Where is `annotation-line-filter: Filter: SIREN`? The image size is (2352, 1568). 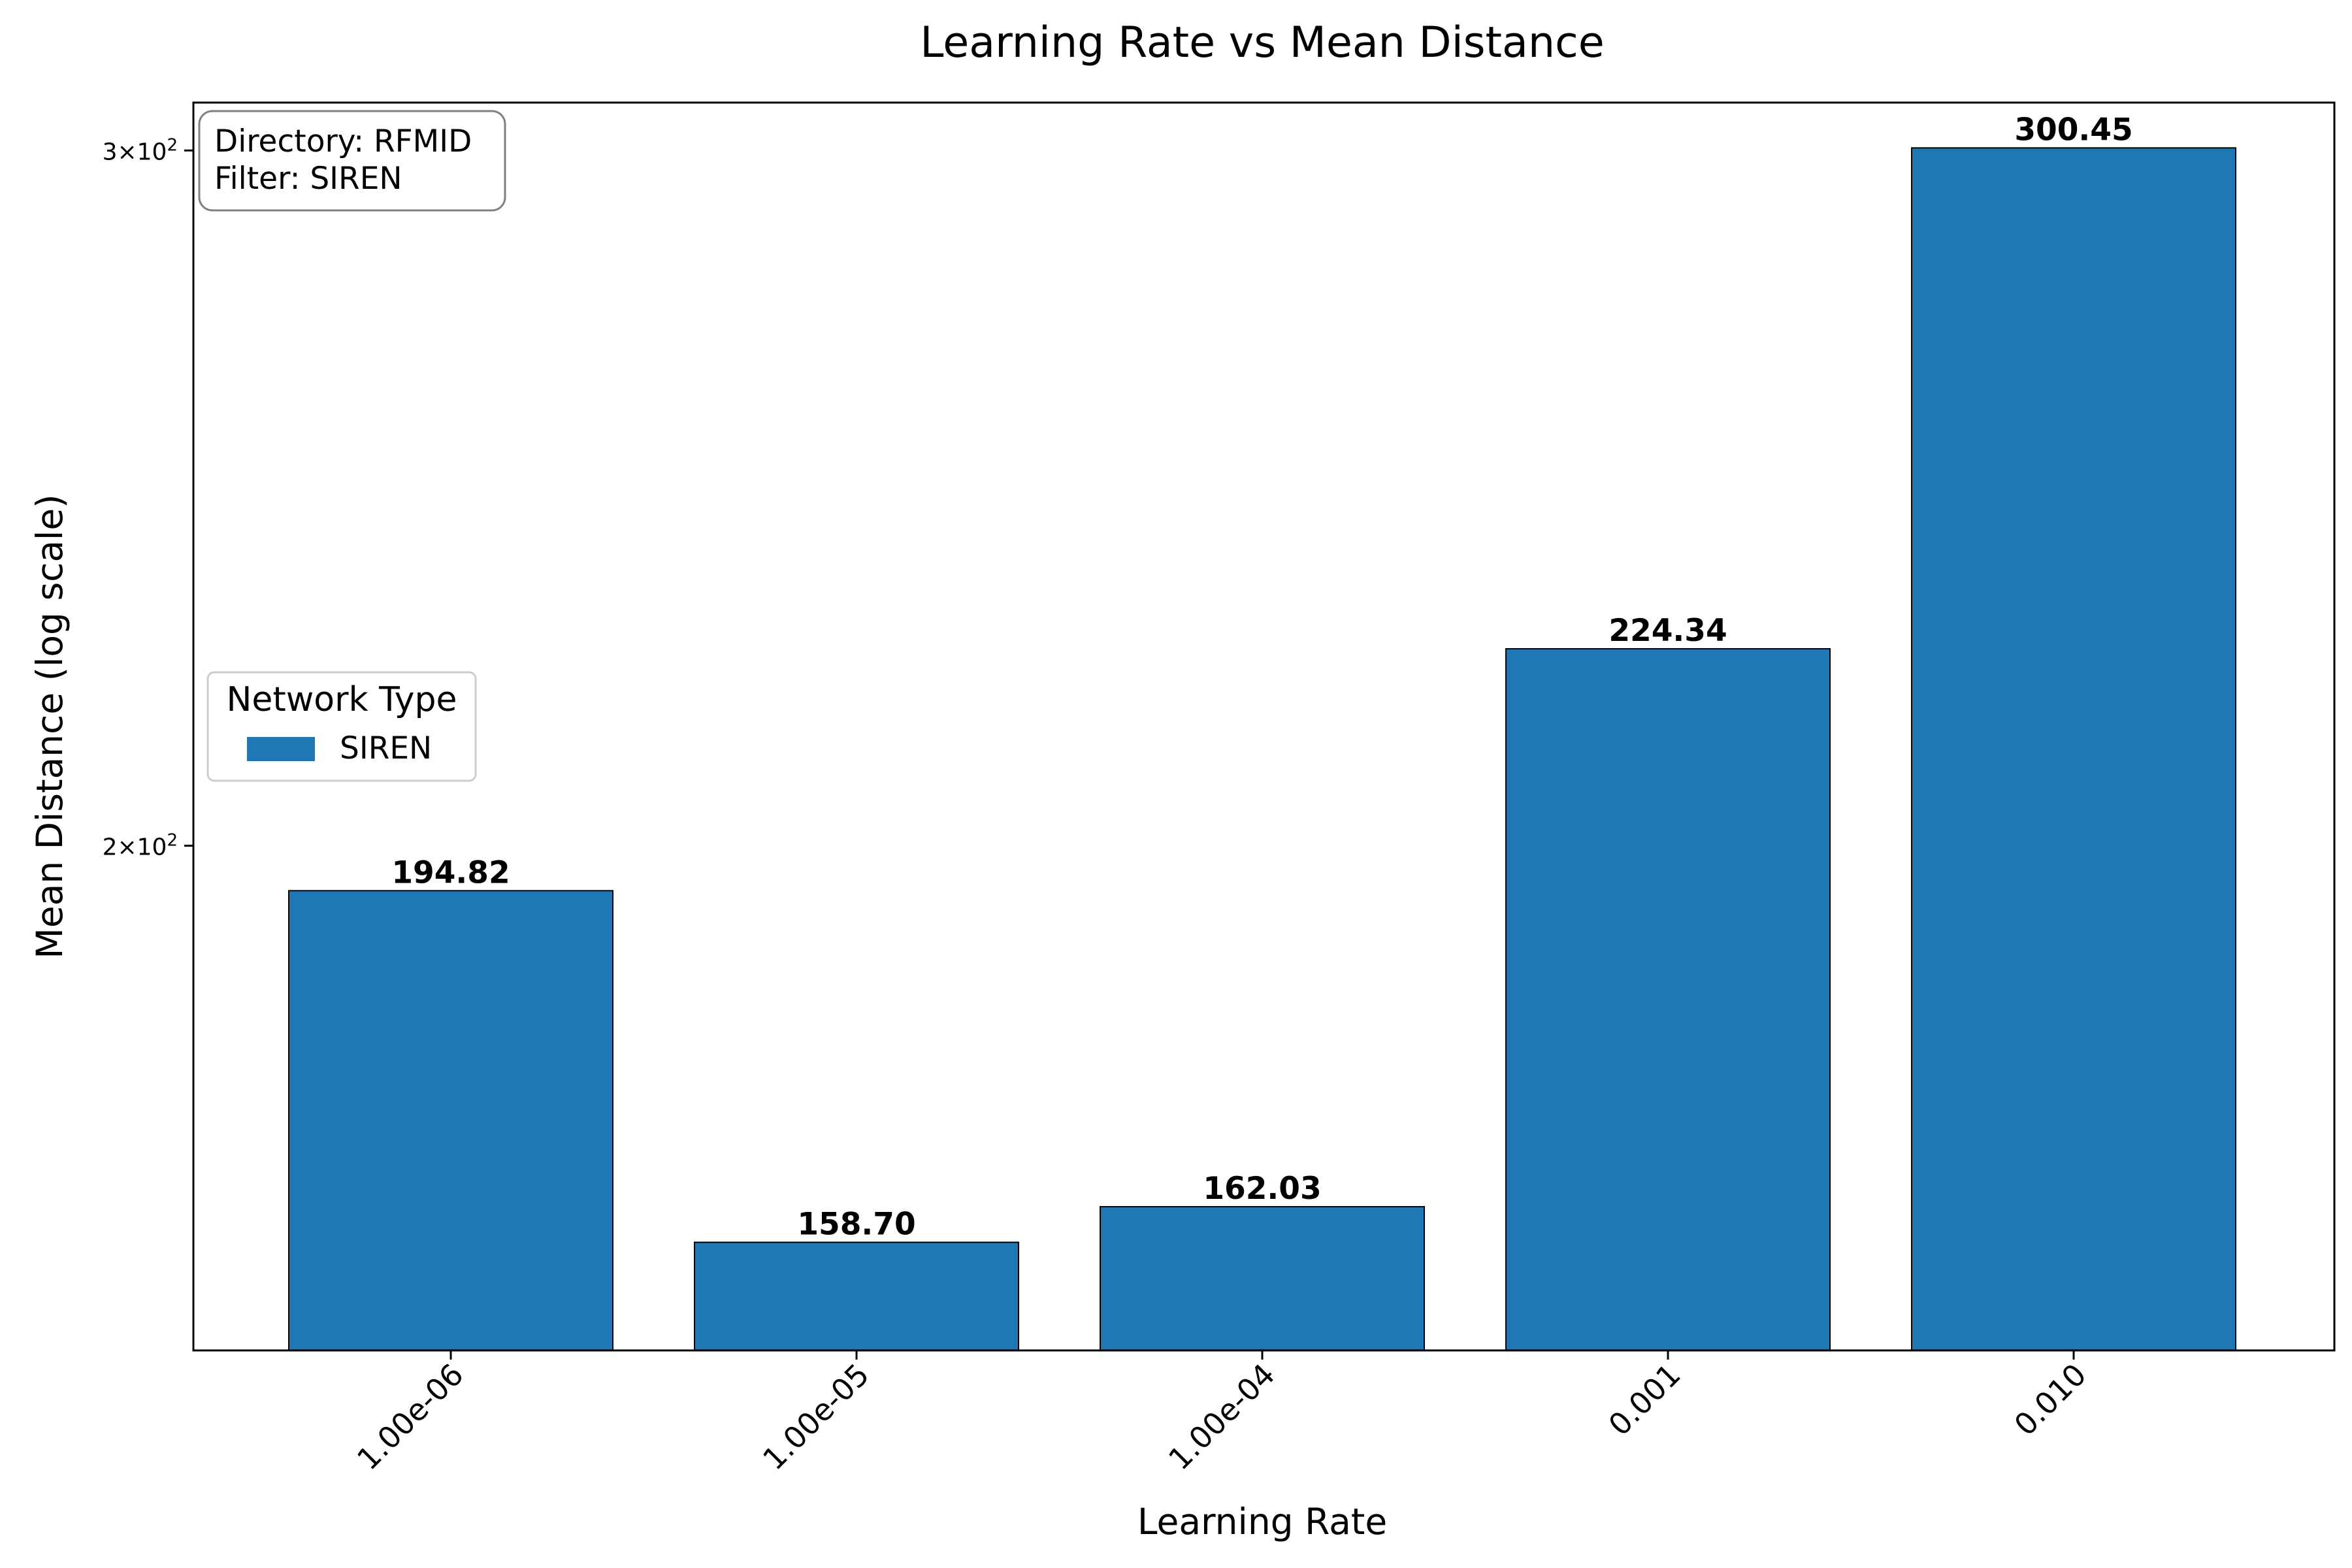 annotation-line-filter: Filter: SIREN is located at coordinates (308, 179).